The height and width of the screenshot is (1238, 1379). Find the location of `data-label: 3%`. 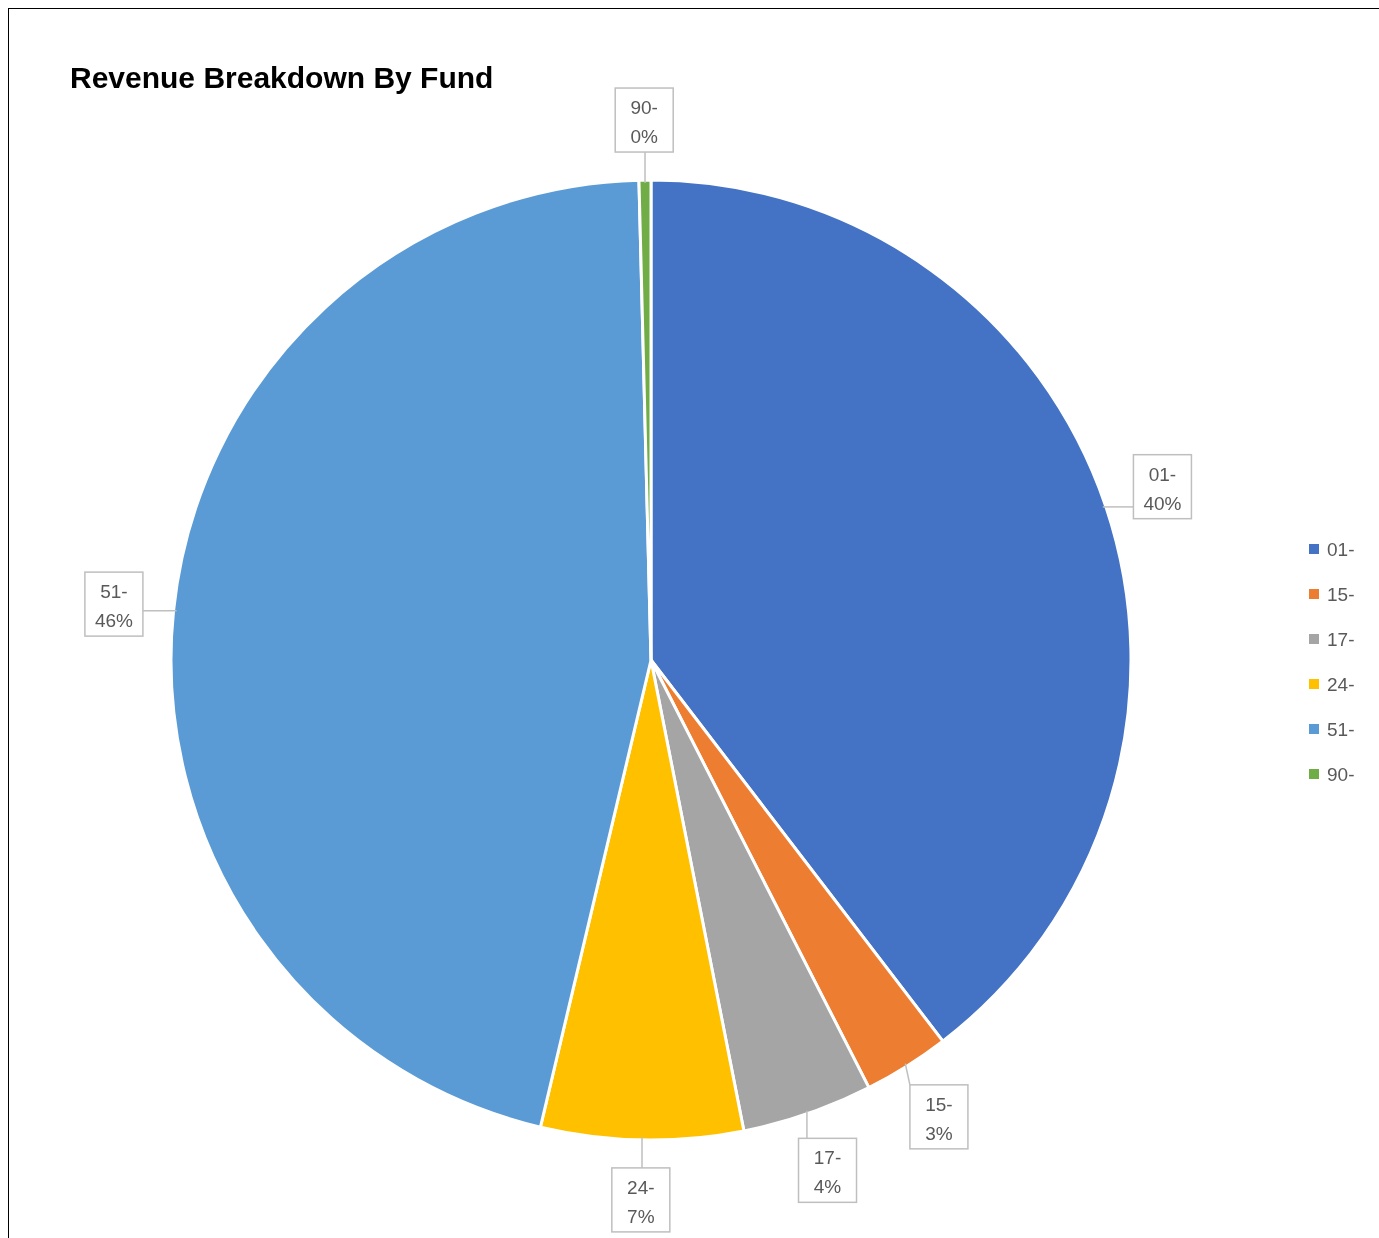

data-label: 3% is located at coordinates (939, 1133).